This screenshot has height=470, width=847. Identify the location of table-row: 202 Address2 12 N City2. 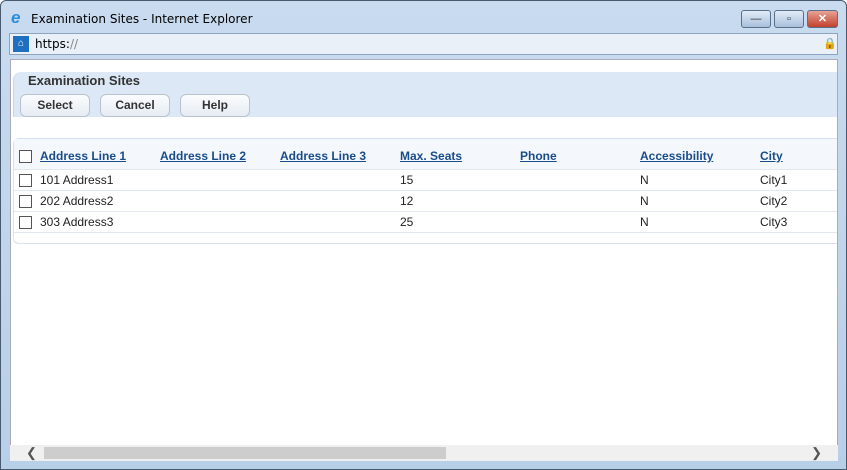
(425, 201).